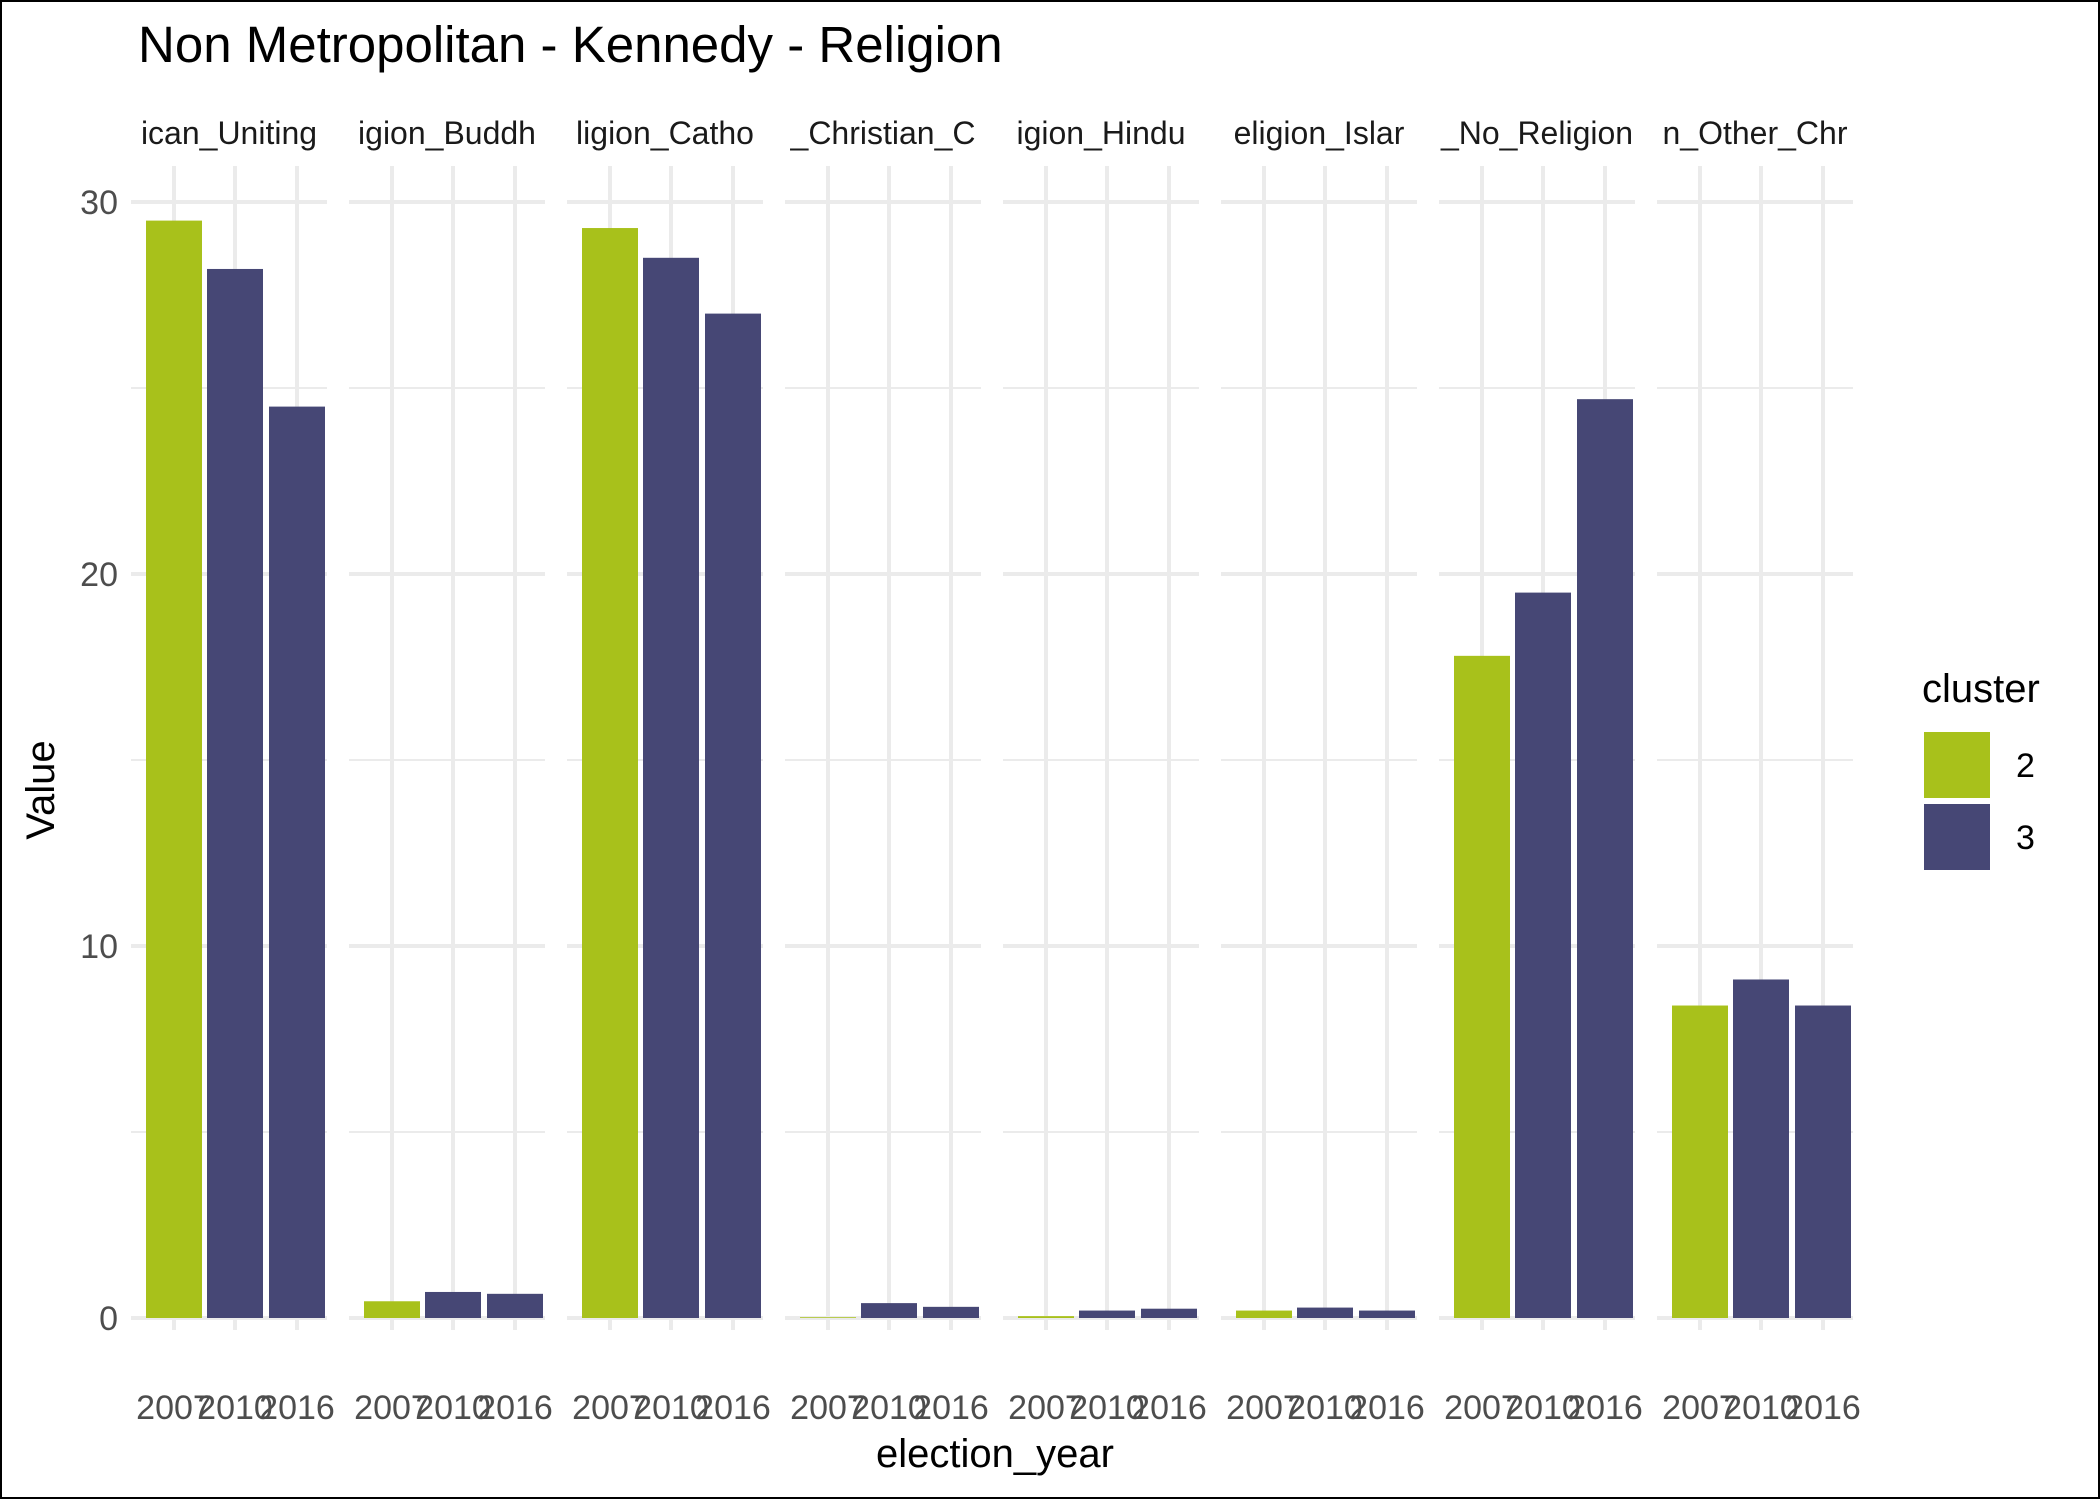 Image resolution: width=2100 pixels, height=1501 pixels. Describe the element at coordinates (883, 133) in the screenshot. I see `facet-strip-label: _Christian_C` at that location.